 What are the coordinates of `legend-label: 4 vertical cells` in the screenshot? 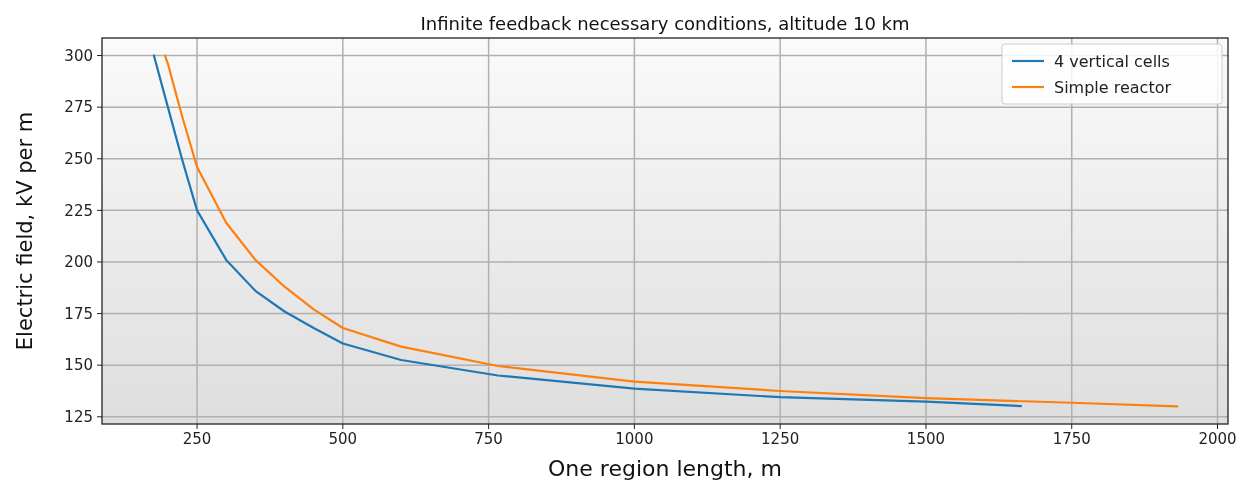 It's located at (1112, 61).